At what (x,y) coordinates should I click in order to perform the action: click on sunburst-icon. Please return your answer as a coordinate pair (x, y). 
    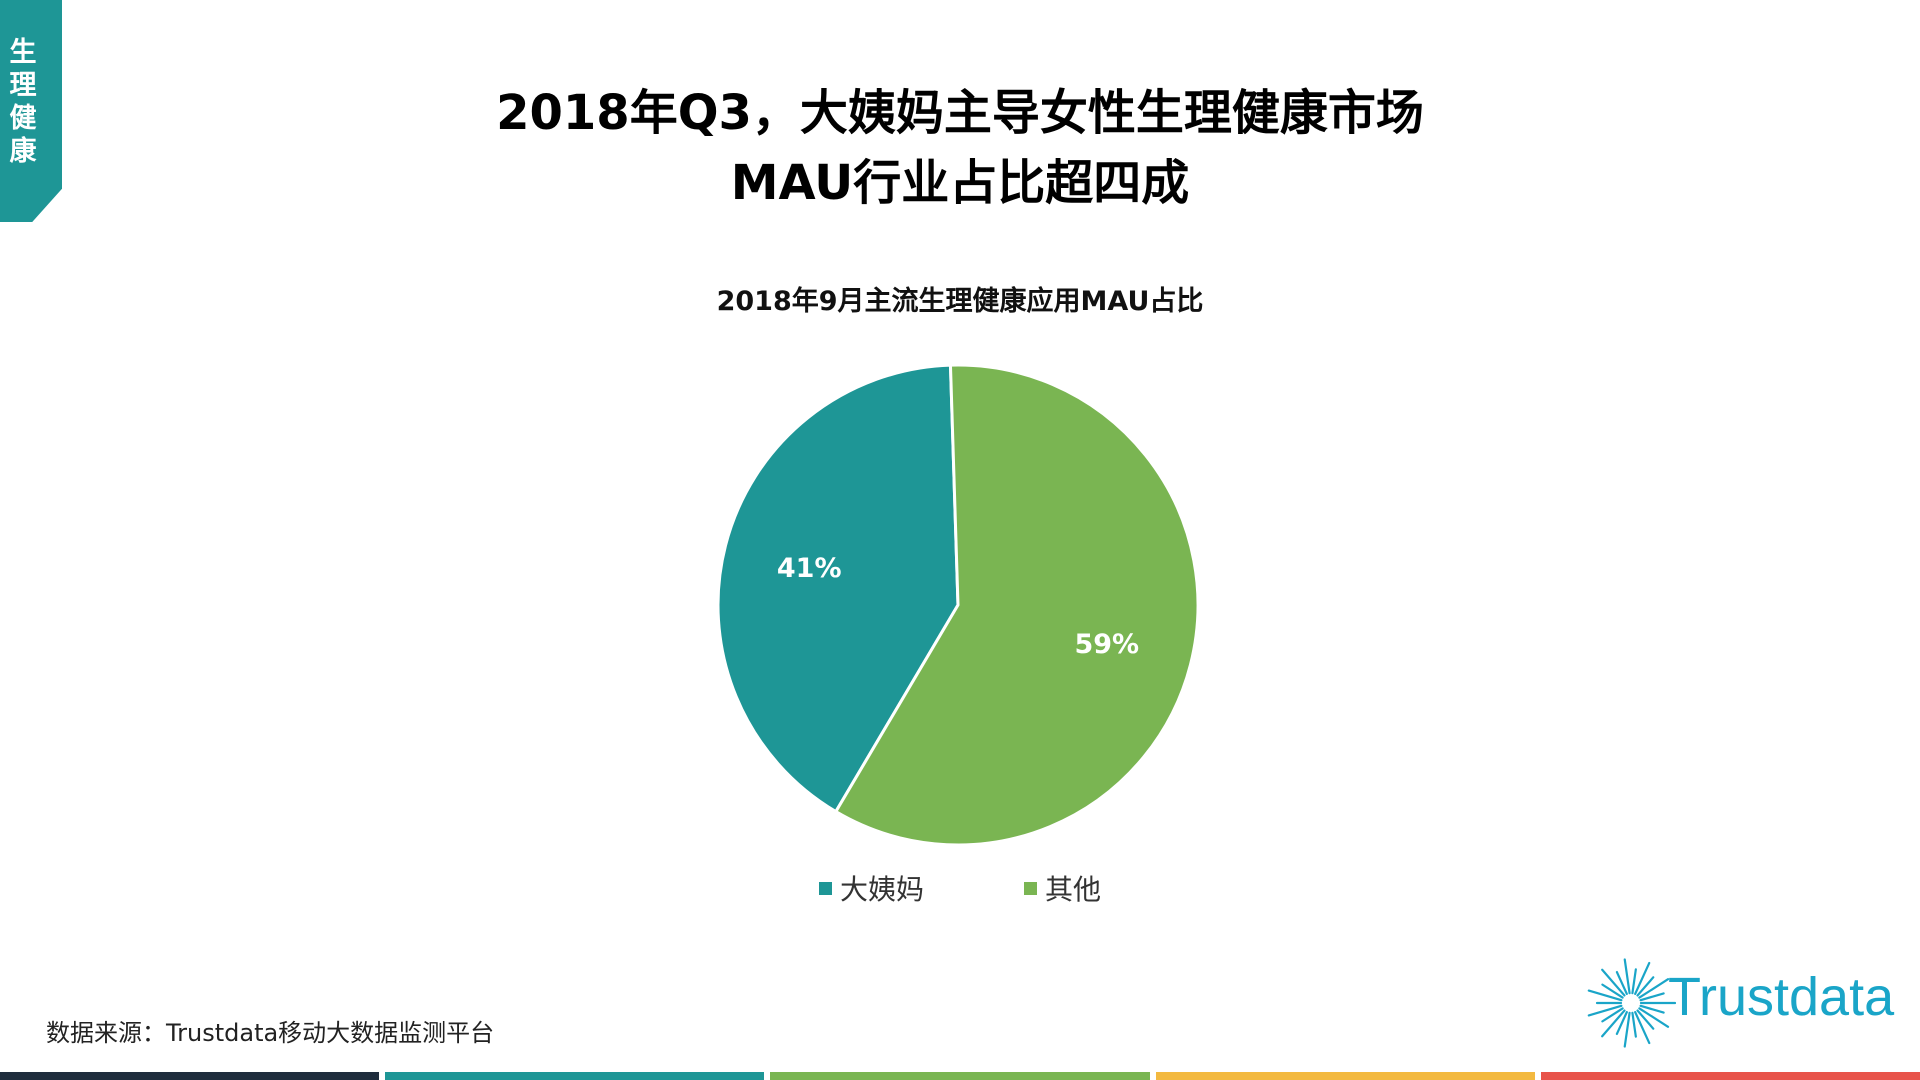
    Looking at the image, I should click on (1632, 1003).